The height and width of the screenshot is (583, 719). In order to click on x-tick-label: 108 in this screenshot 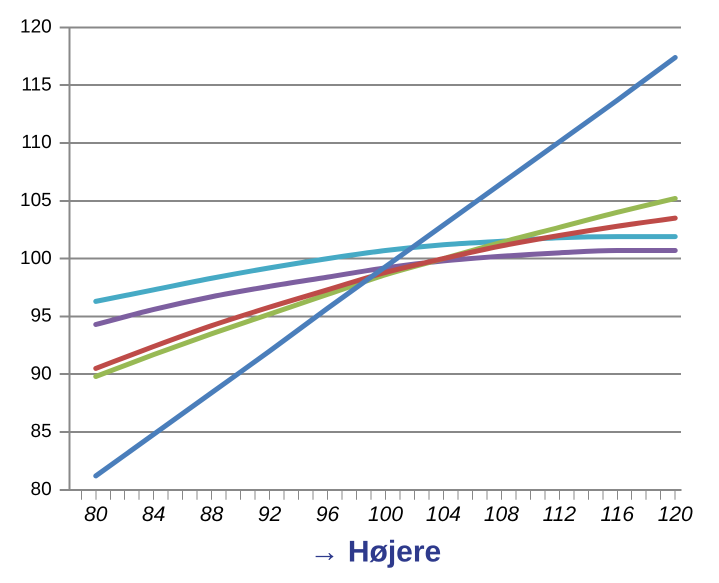, I will do `click(502, 514)`.